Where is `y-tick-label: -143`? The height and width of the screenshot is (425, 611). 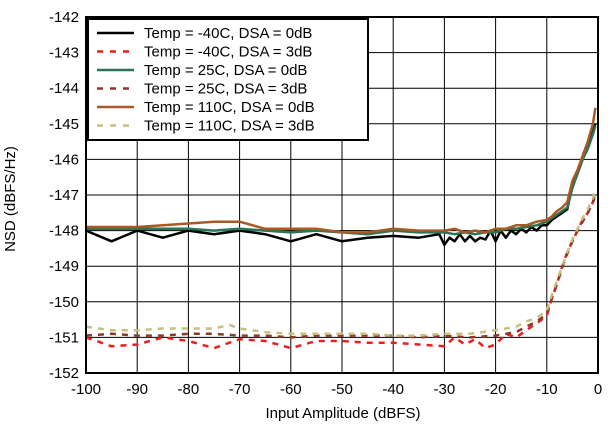 y-tick-label: -143 is located at coordinates (64, 53).